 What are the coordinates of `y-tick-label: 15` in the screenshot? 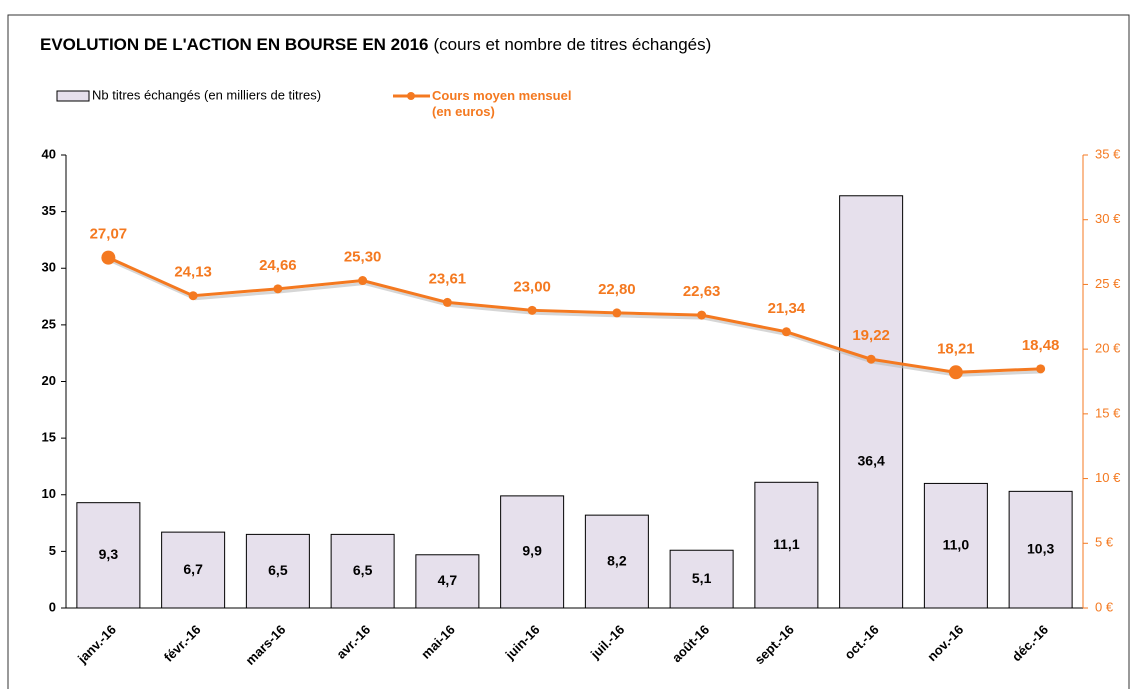 It's located at (49, 437).